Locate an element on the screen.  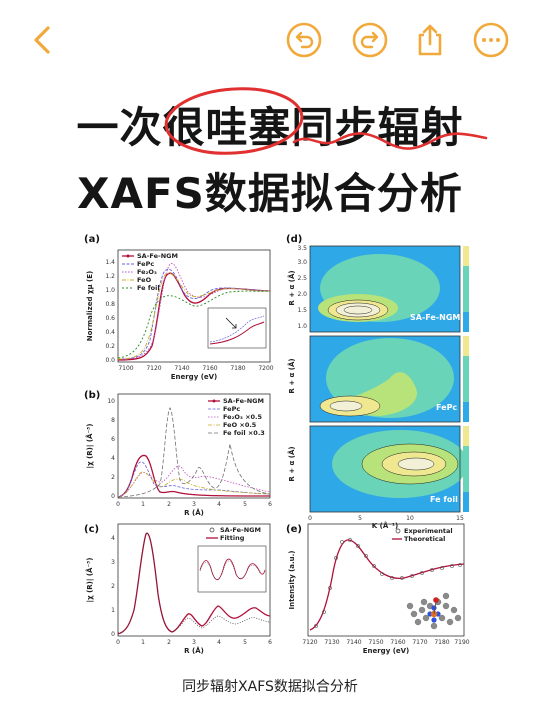
panel-c-legend: SA-Fe-NGM Fitting is located at coordinates (233, 534).